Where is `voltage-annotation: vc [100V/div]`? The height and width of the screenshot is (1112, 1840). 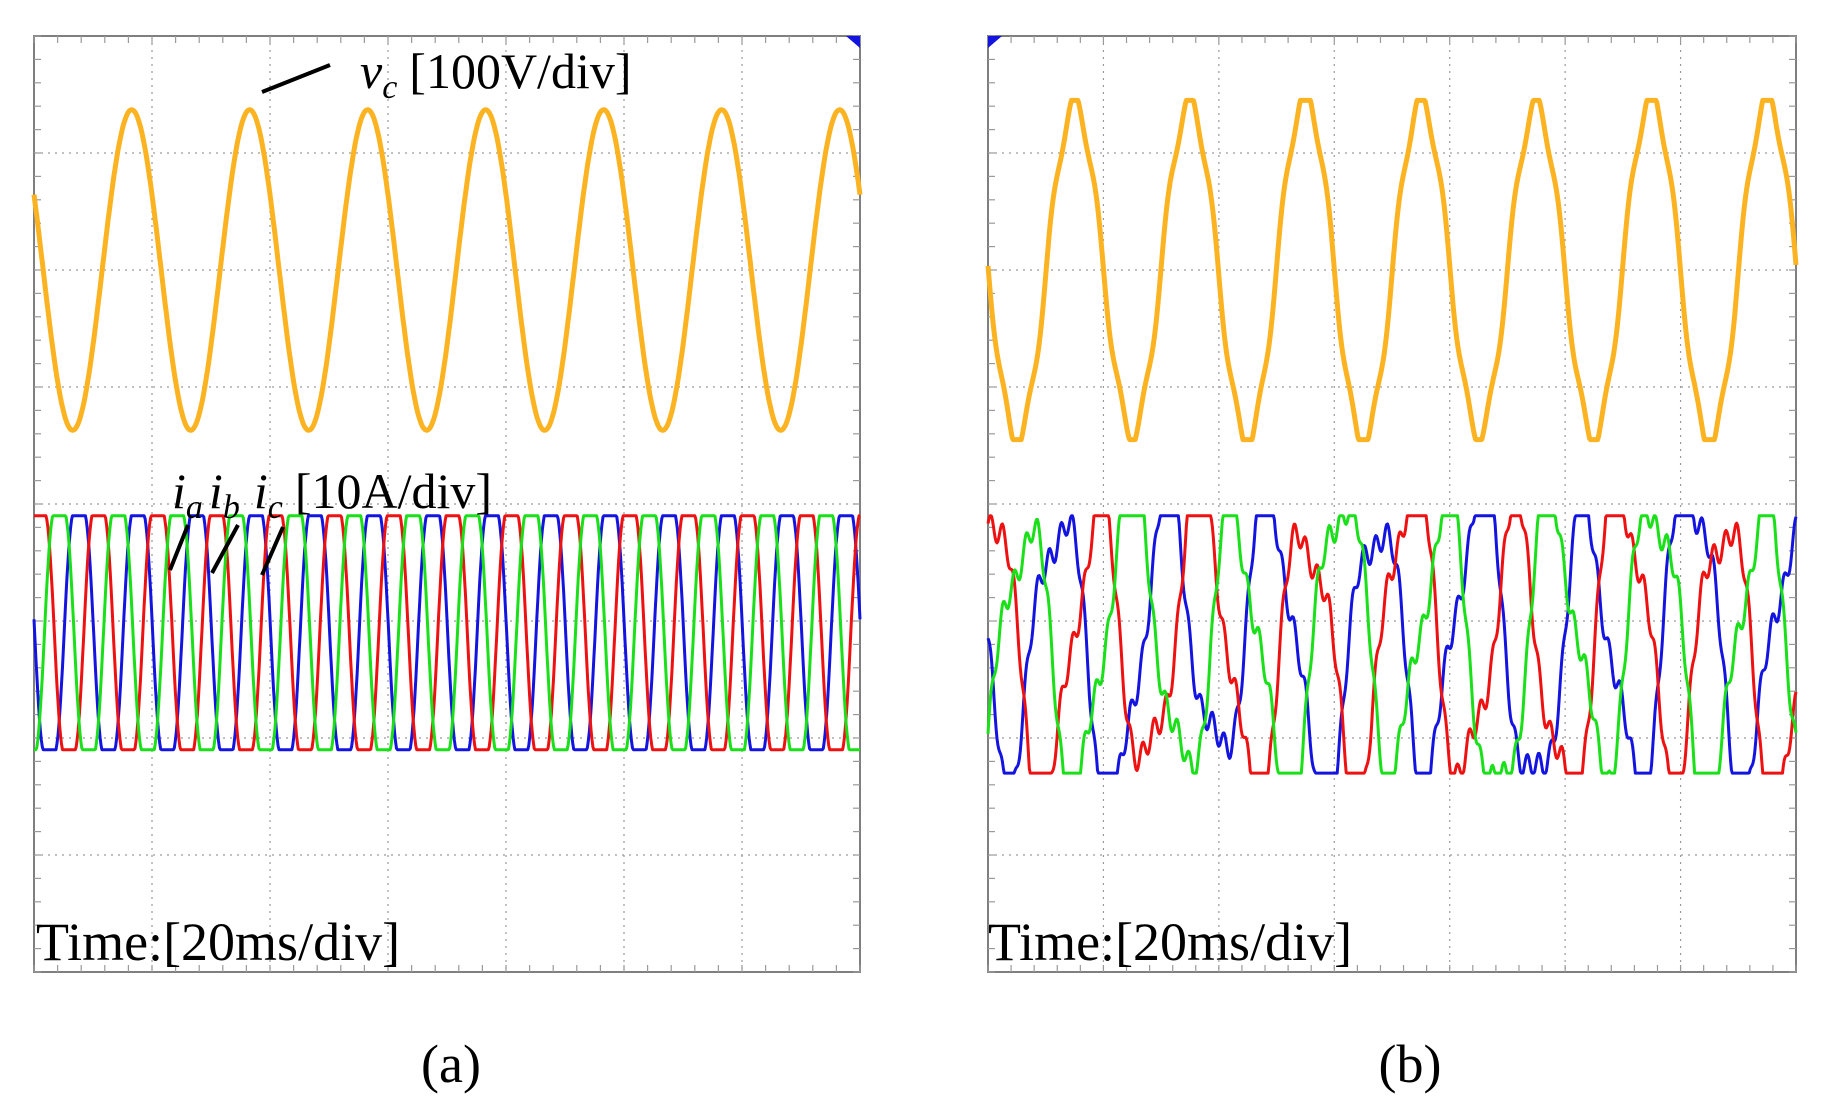
voltage-annotation: vc [100V/div] is located at coordinates (446, 74).